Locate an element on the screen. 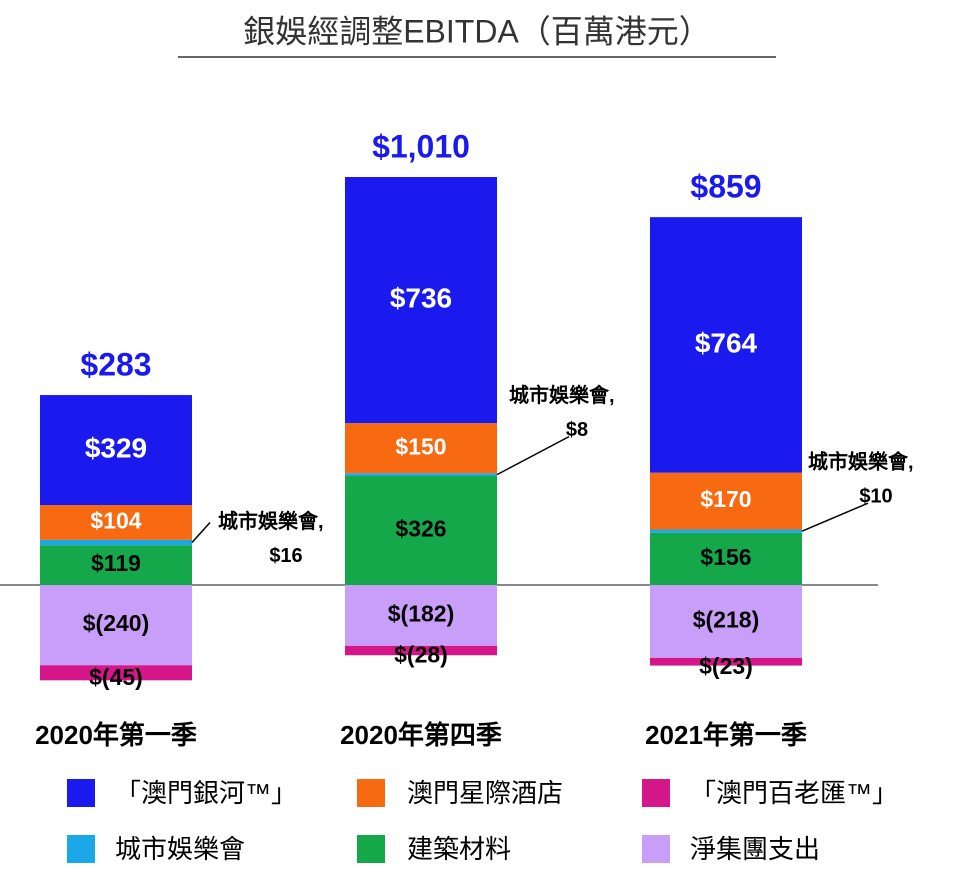 The width and height of the screenshot is (968, 886). value-label: $(23) is located at coordinates (726, 666).